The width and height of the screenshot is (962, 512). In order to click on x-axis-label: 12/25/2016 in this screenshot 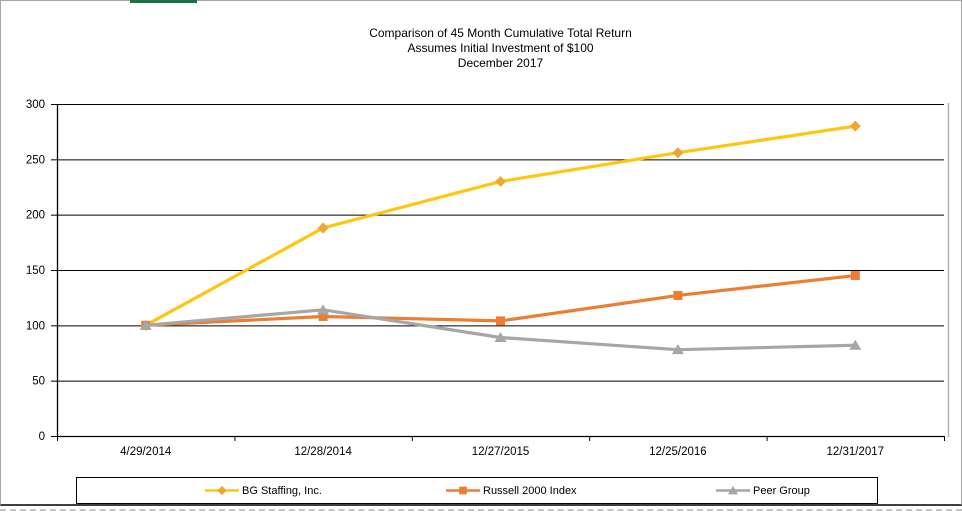, I will do `click(678, 452)`.